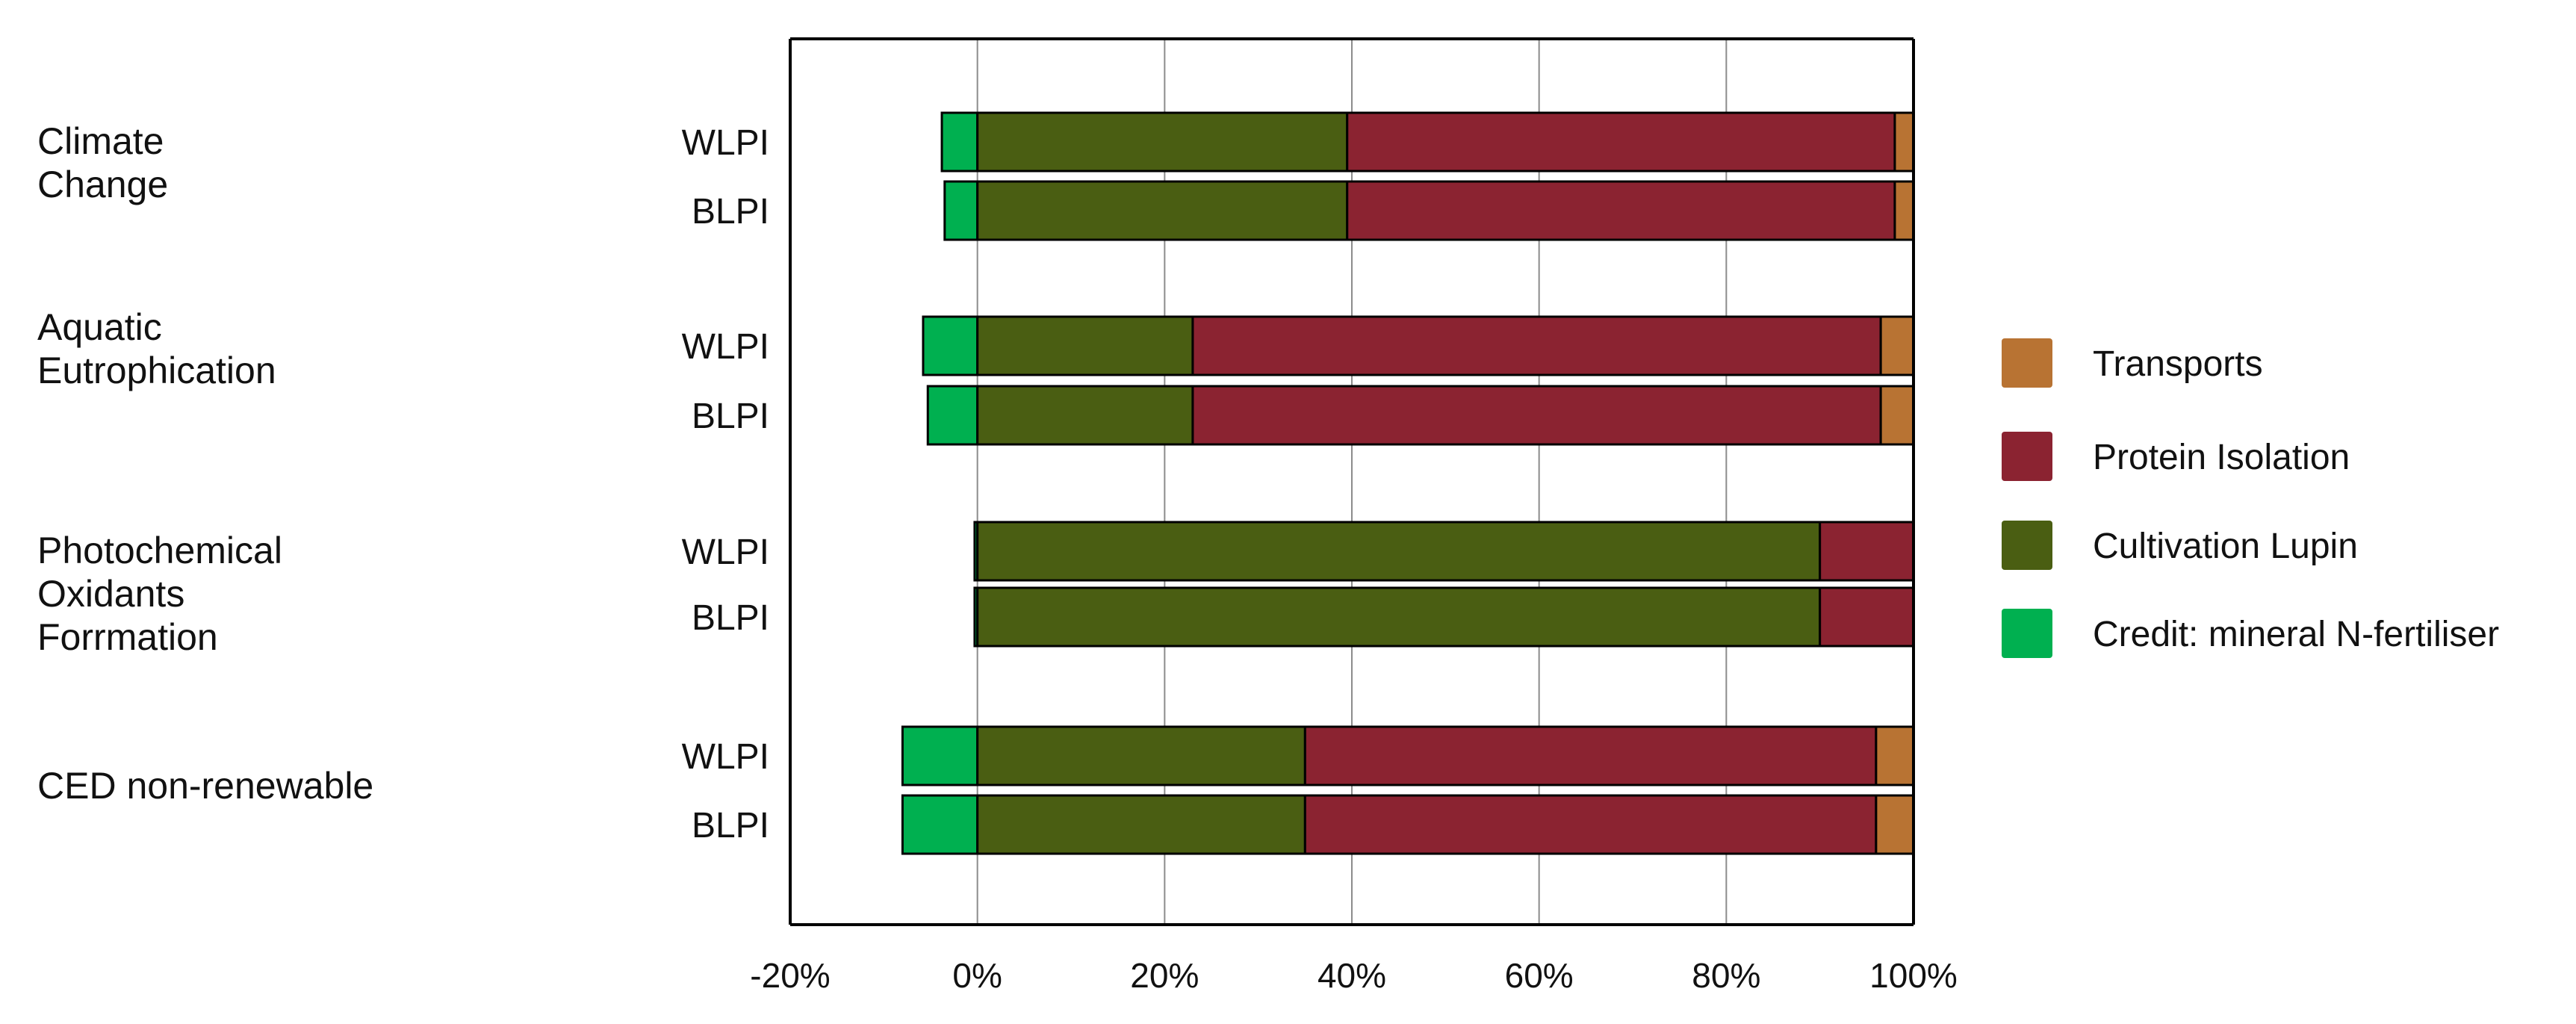 The width and height of the screenshot is (2576, 1024). What do you see at coordinates (157, 370) in the screenshot?
I see `group-label-line: Eutrophication` at bounding box center [157, 370].